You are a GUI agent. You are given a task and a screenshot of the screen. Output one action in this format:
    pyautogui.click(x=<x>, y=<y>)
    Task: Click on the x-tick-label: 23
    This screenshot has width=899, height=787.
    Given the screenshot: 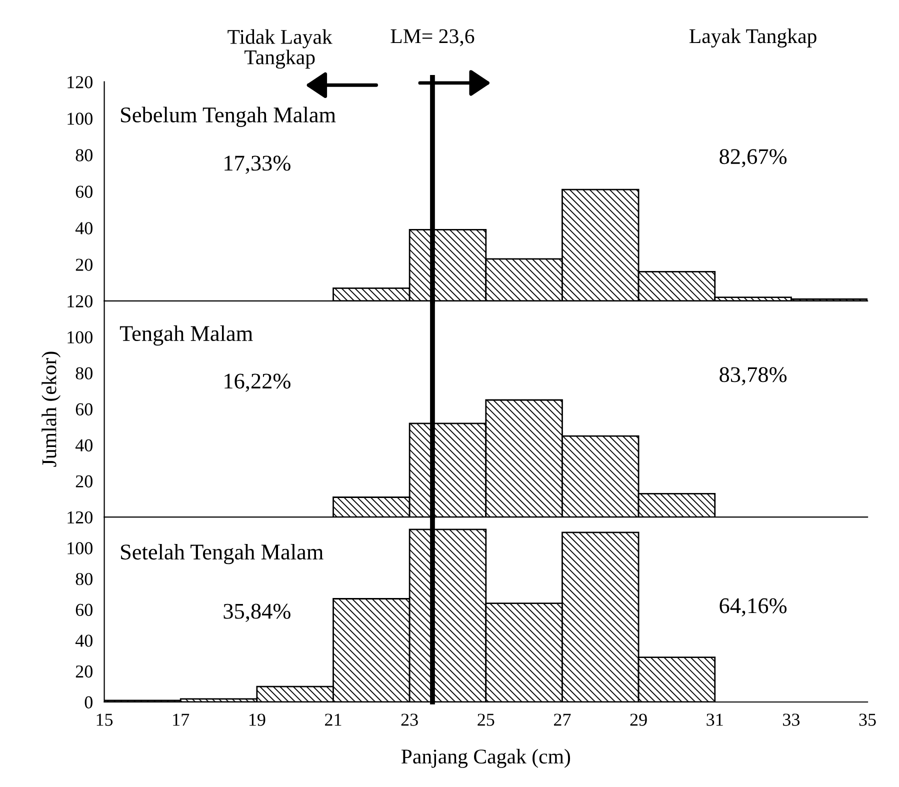 What is the action you would take?
    pyautogui.click(x=409, y=720)
    